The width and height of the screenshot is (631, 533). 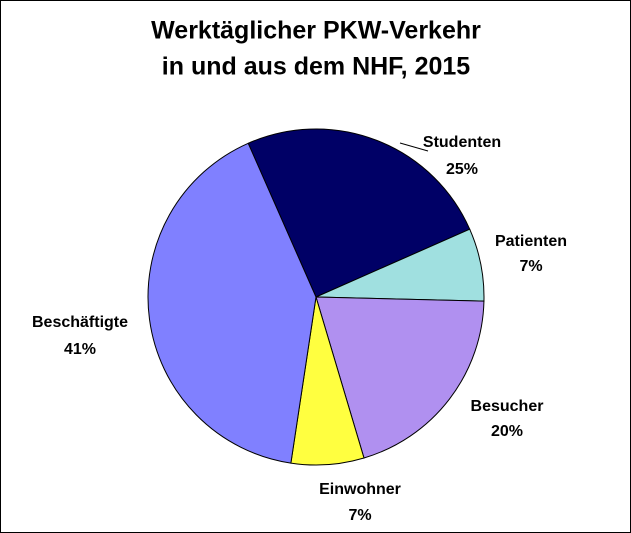 What do you see at coordinates (507, 406) in the screenshot?
I see `slice-label: Besucher` at bounding box center [507, 406].